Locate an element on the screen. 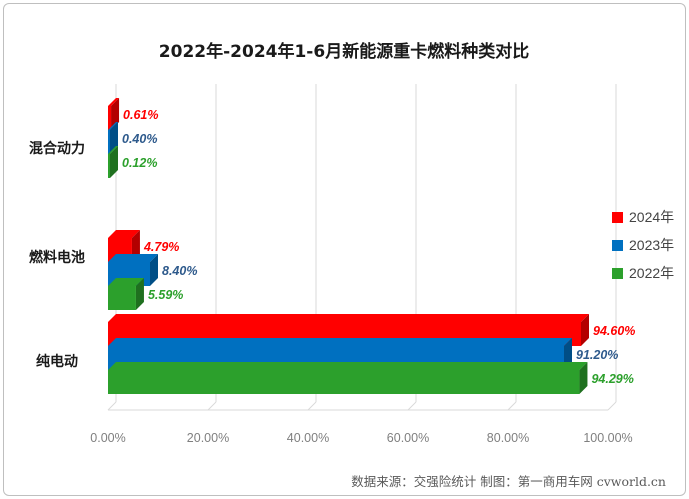 This screenshot has height=499, width=689. data-label: 4.79% is located at coordinates (161, 247).